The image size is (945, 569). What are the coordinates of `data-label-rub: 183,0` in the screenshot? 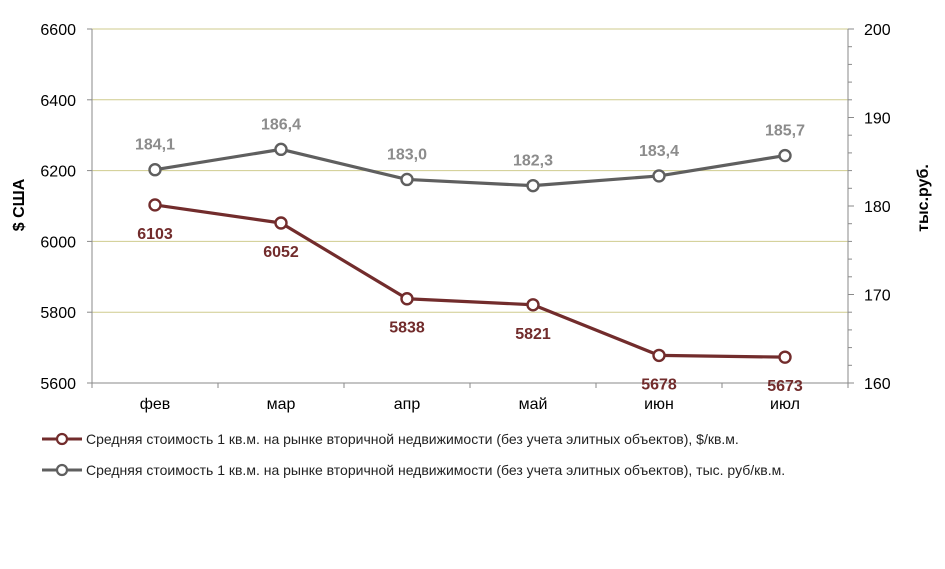 It's located at (407, 154).